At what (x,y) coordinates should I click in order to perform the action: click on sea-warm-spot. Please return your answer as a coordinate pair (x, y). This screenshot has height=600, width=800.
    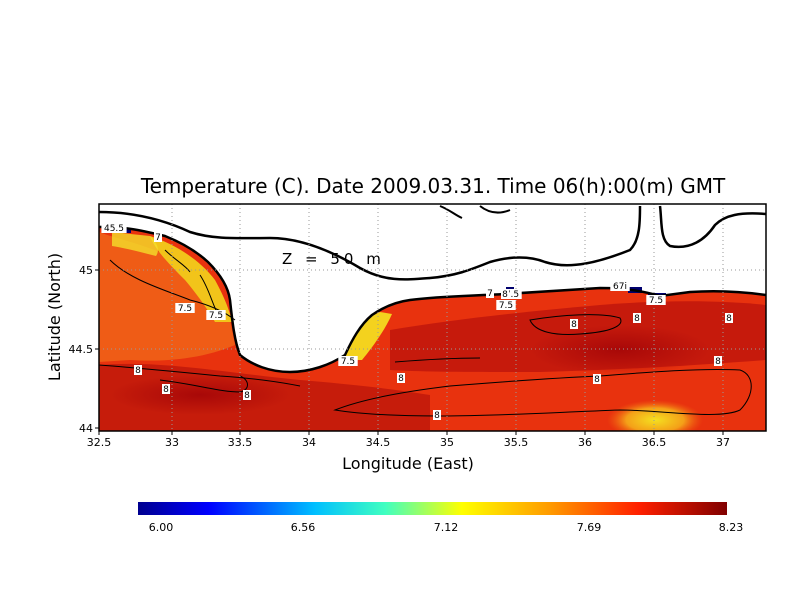
    Looking at the image, I should click on (620, 350).